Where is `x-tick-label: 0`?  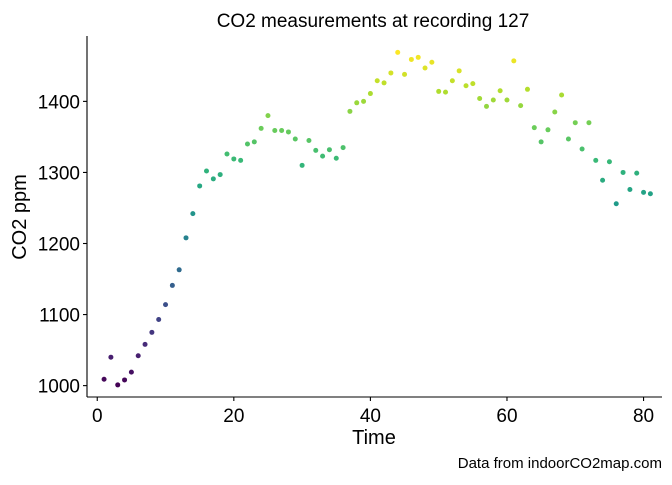 x-tick-label: 0 is located at coordinates (97, 416).